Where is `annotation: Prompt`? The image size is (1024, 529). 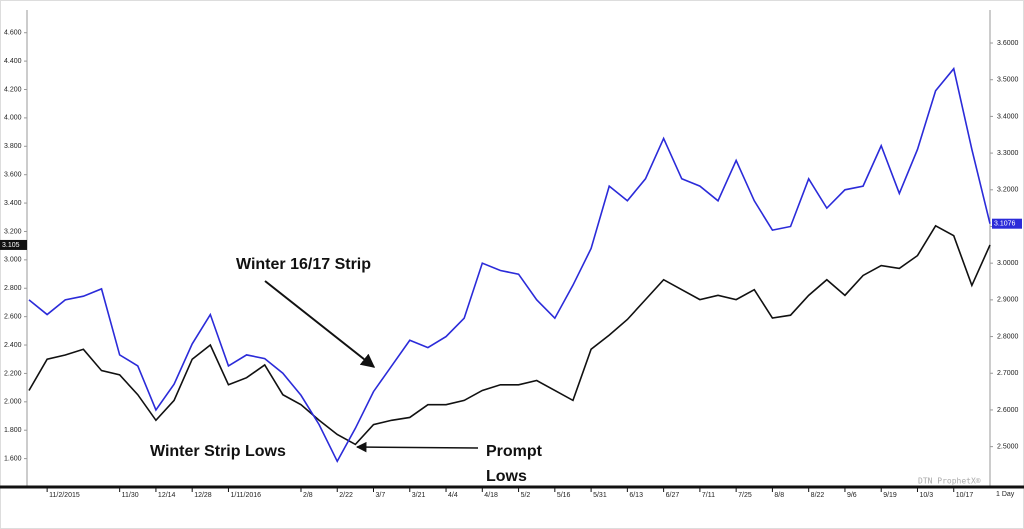 annotation: Prompt is located at coordinates (514, 451).